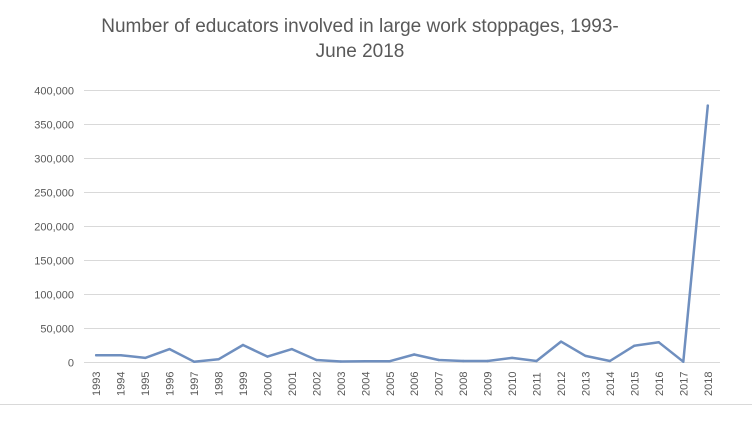 Image resolution: width=752 pixels, height=422 pixels. Describe the element at coordinates (538, 384) in the screenshot. I see `x-tick-label: 2011` at that location.